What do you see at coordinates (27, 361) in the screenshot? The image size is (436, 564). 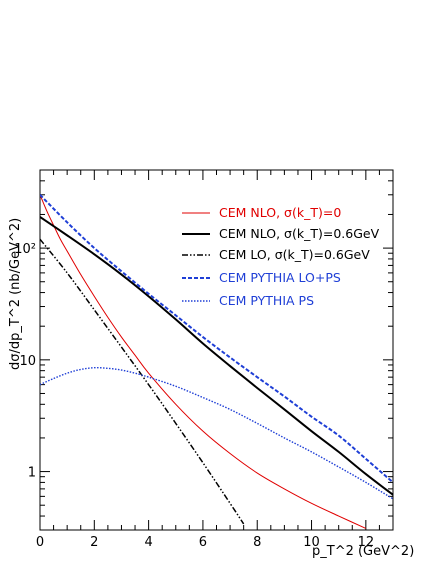 I see `y-tick-label: 10` at bounding box center [27, 361].